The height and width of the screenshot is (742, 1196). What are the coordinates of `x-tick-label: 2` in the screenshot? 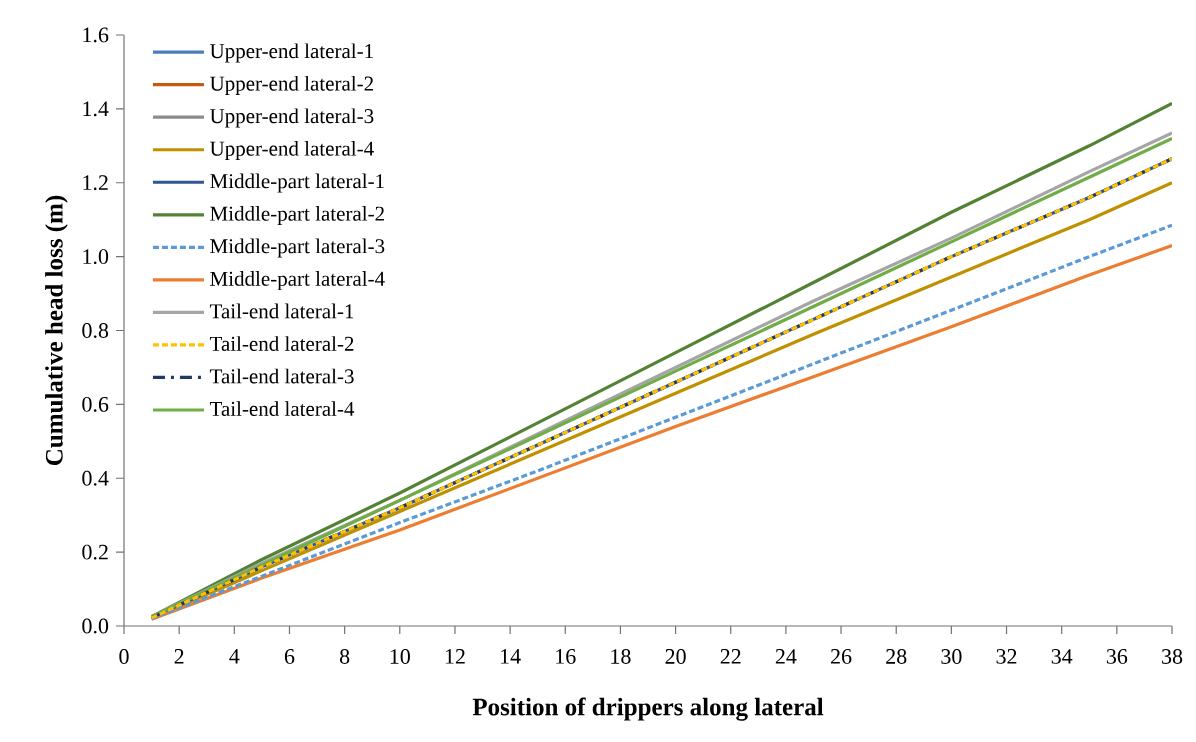 It's located at (179, 656).